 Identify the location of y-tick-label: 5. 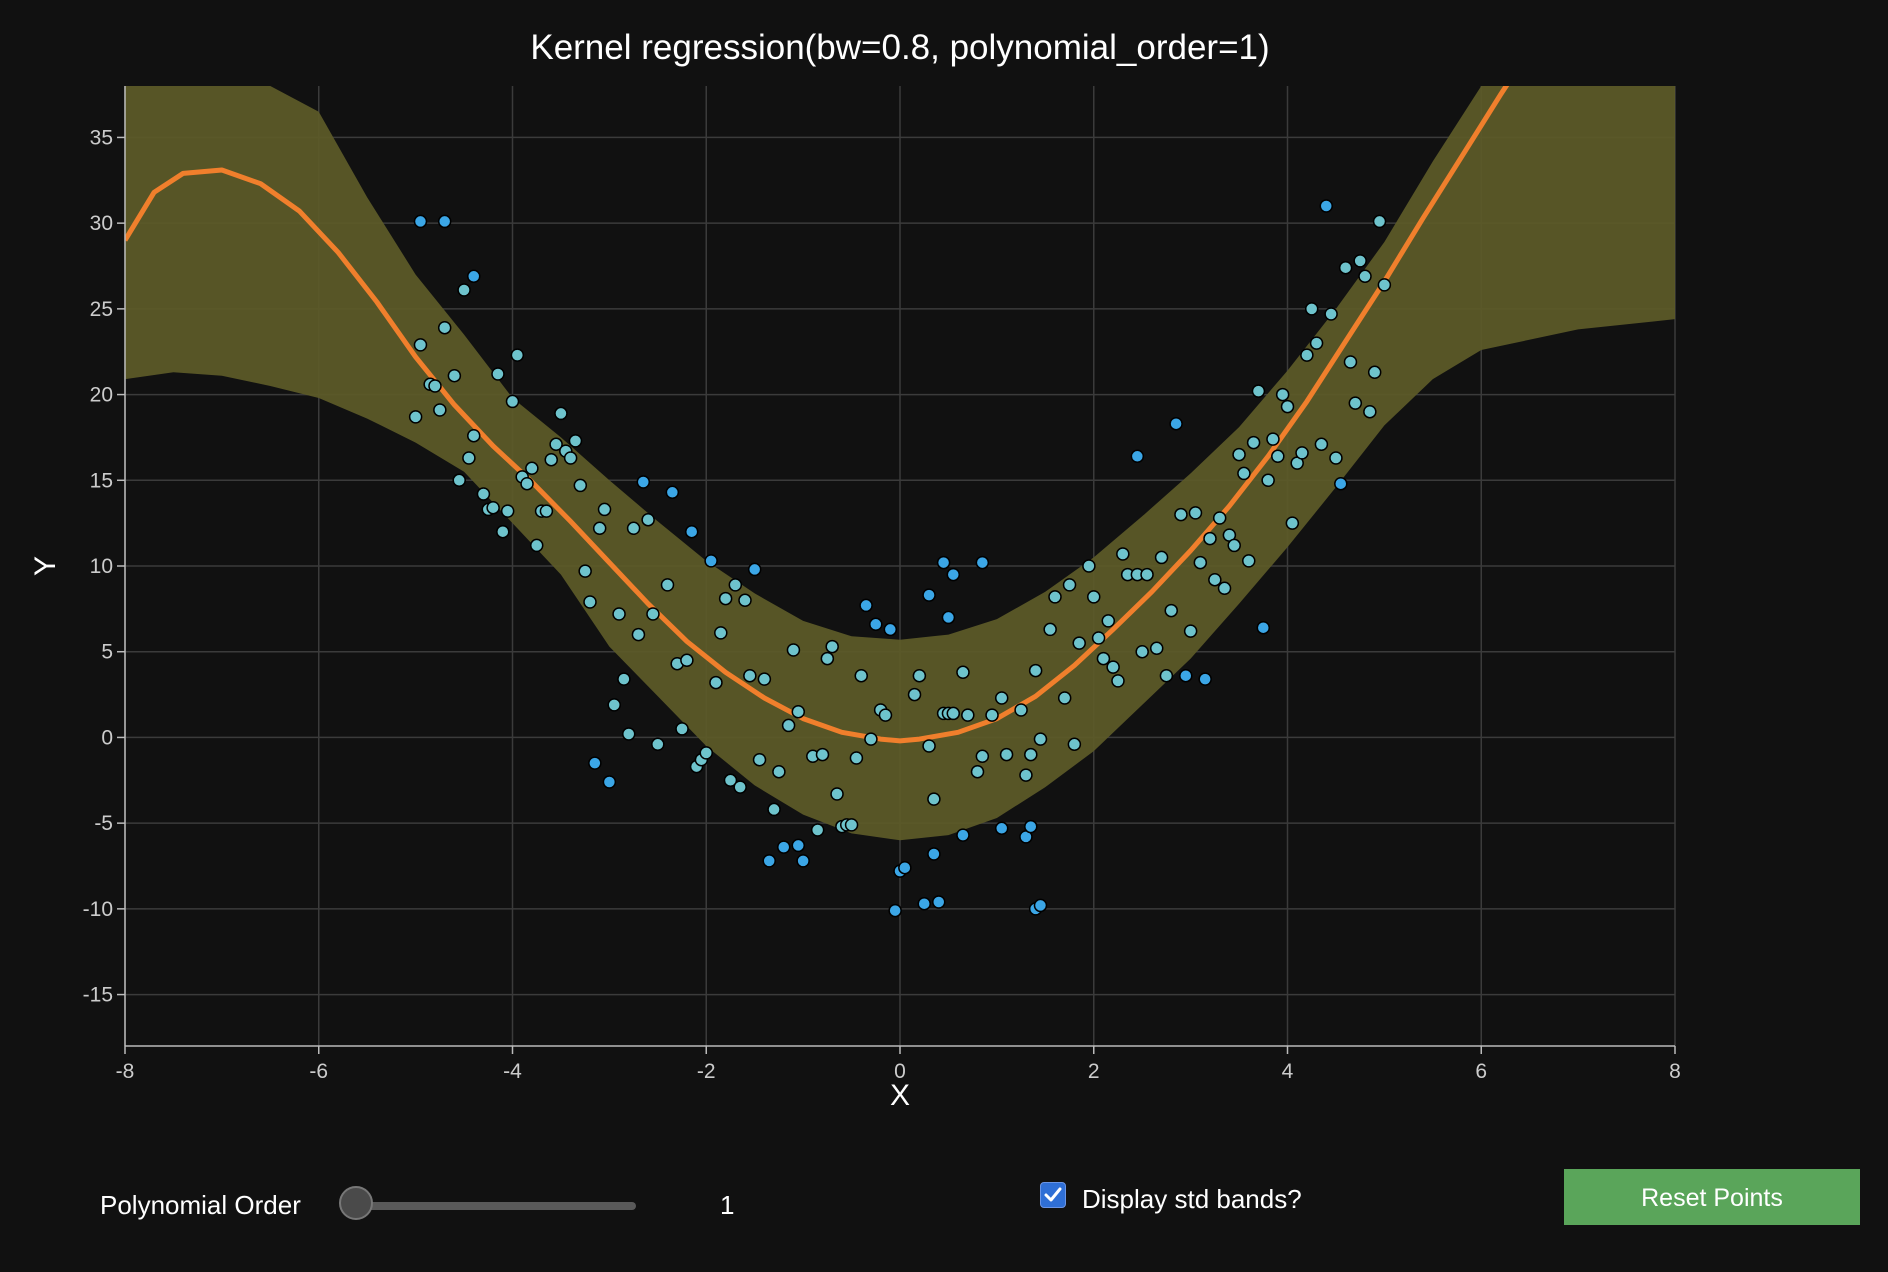
(107, 652).